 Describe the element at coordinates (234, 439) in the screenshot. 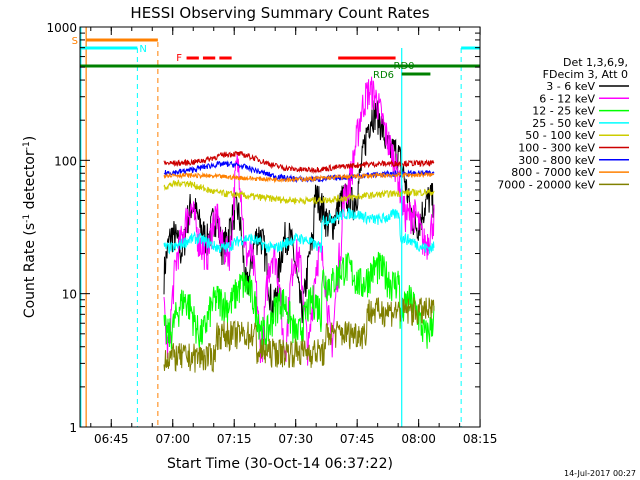

I see `x-tick-label: 07:15` at that location.